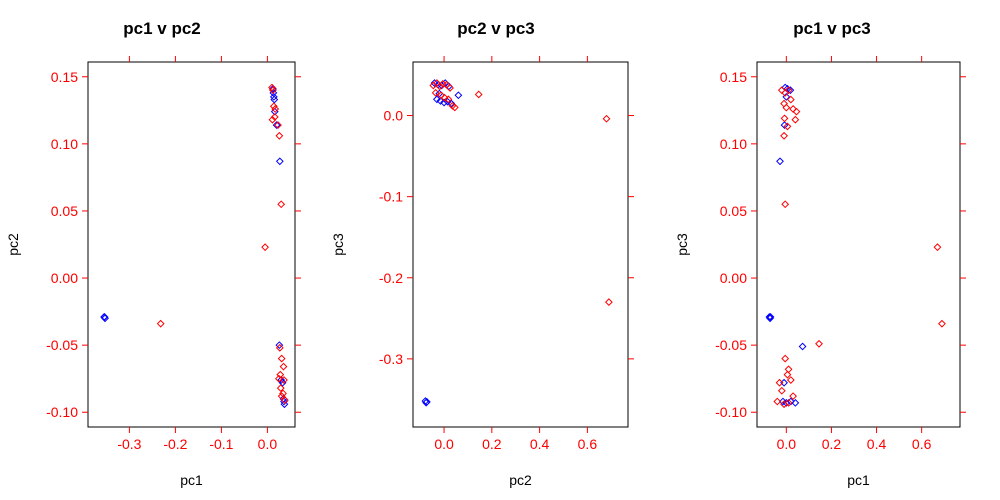 This screenshot has width=1000, height=500. Describe the element at coordinates (391, 278) in the screenshot. I see `y-tick-label: -0.2` at that location.